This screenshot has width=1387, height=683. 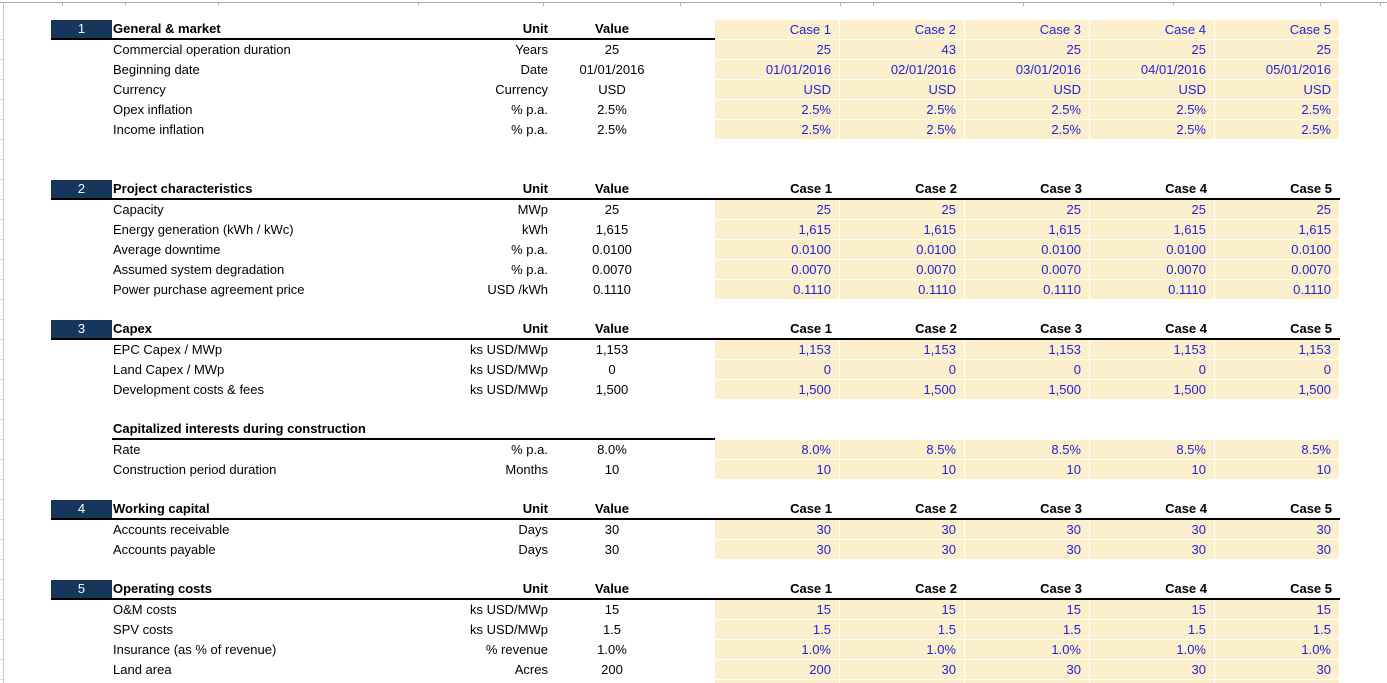 I want to click on case-input-cell: 04/01/2016, so click(x=1152, y=70).